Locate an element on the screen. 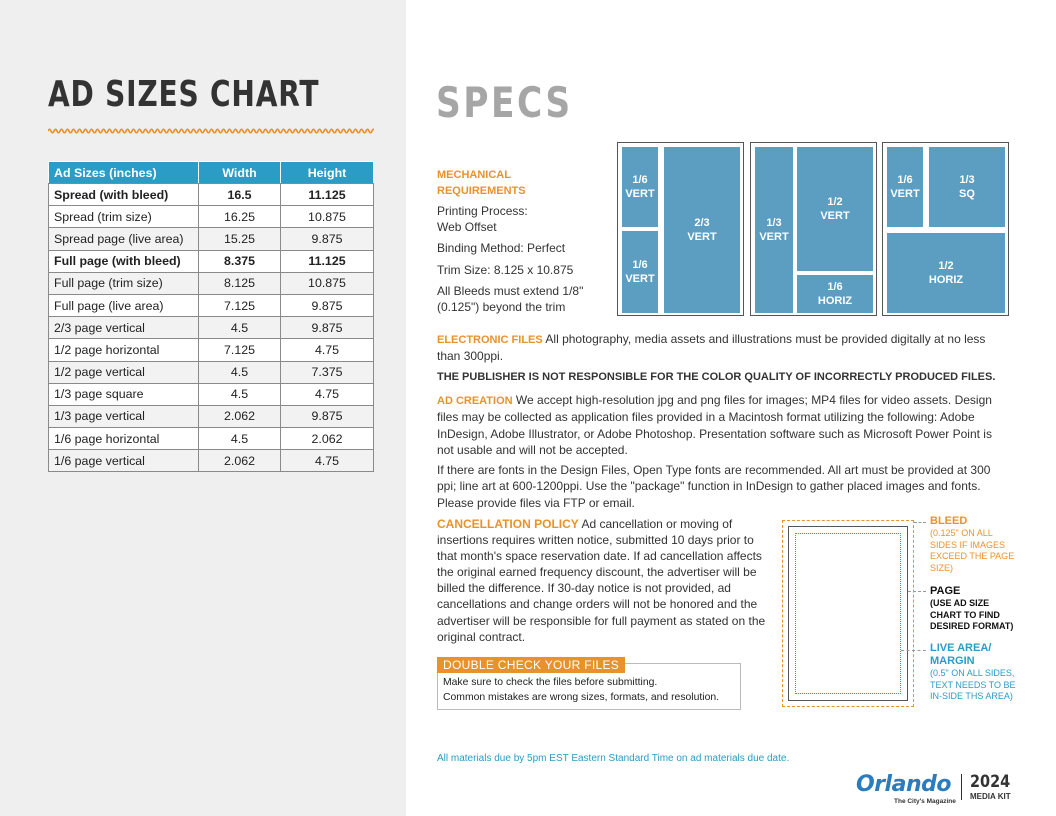 This screenshot has width=1056, height=816. cell-width: 15.25 is located at coordinates (239, 239).